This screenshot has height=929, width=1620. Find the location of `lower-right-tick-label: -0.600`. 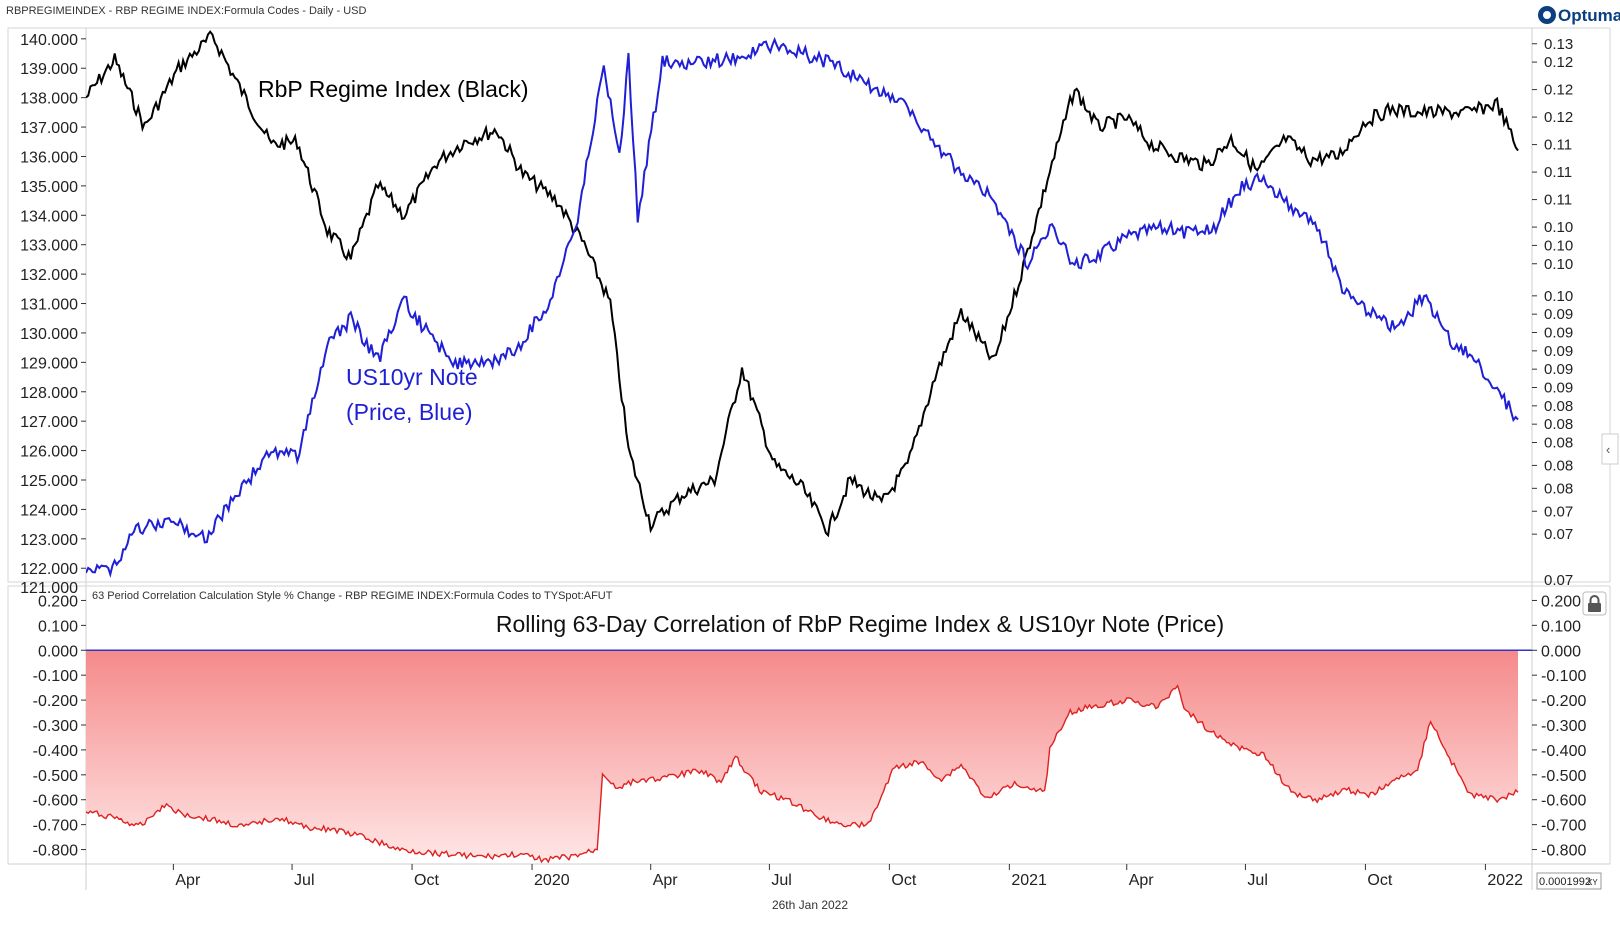

lower-right-tick-label: -0.600 is located at coordinates (1563, 801).